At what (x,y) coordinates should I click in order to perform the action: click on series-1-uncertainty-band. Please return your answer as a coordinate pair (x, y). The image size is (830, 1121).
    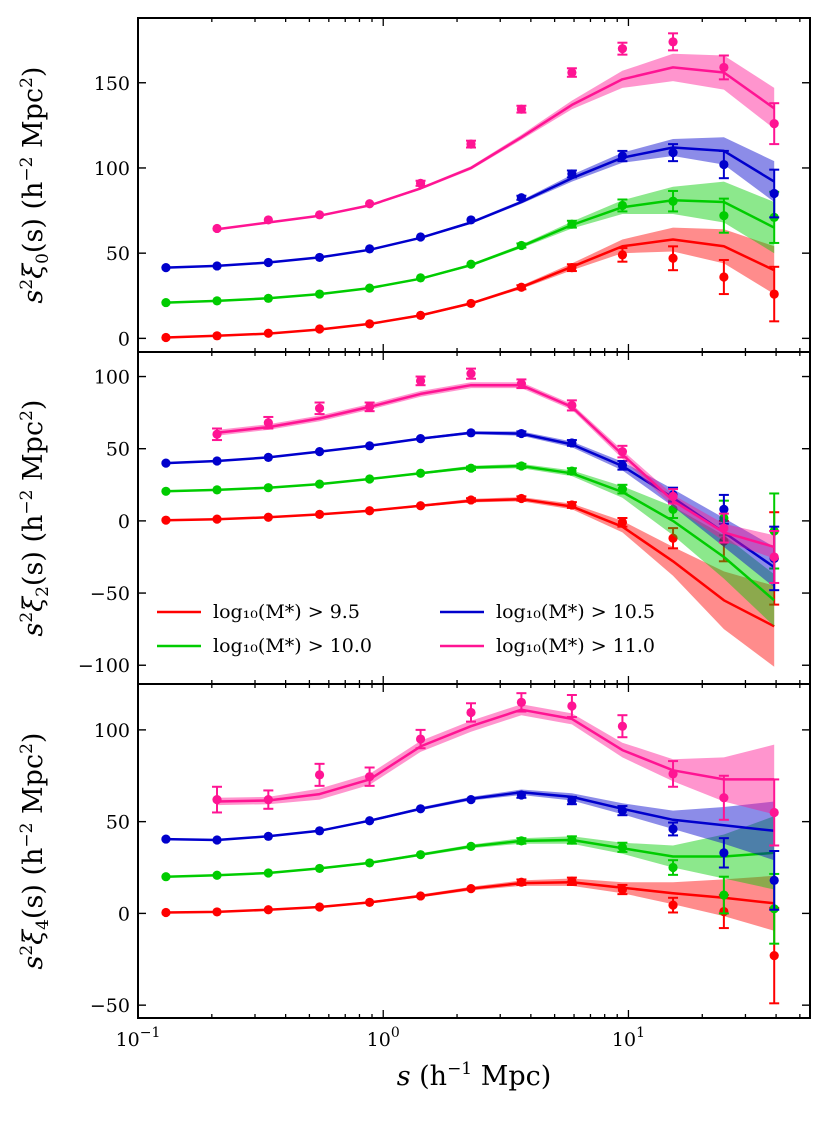
    Looking at the image, I should click on (470, 282).